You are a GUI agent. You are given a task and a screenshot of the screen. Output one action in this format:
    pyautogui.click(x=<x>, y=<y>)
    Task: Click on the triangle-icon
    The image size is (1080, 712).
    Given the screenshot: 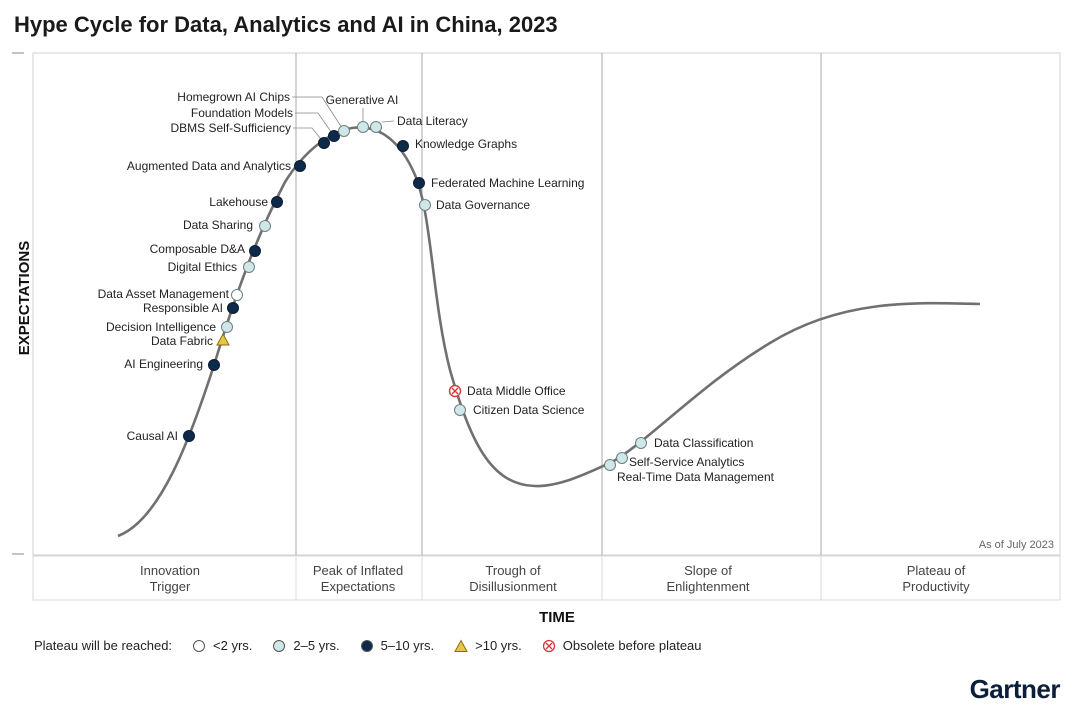 What is the action you would take?
    pyautogui.click(x=461, y=645)
    